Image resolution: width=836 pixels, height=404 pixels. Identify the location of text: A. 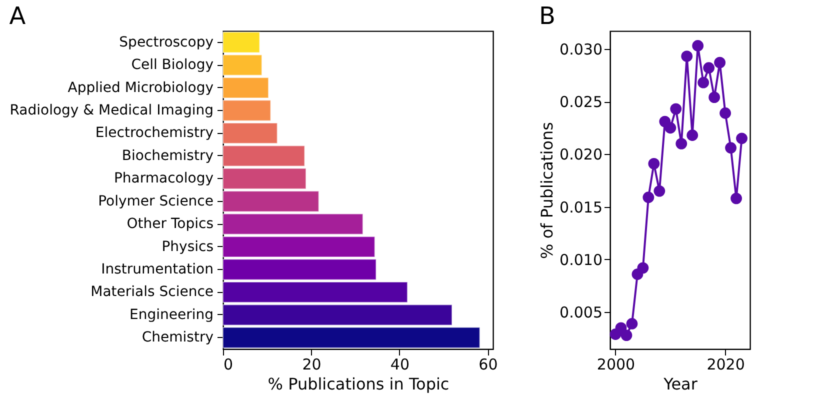
(17, 16).